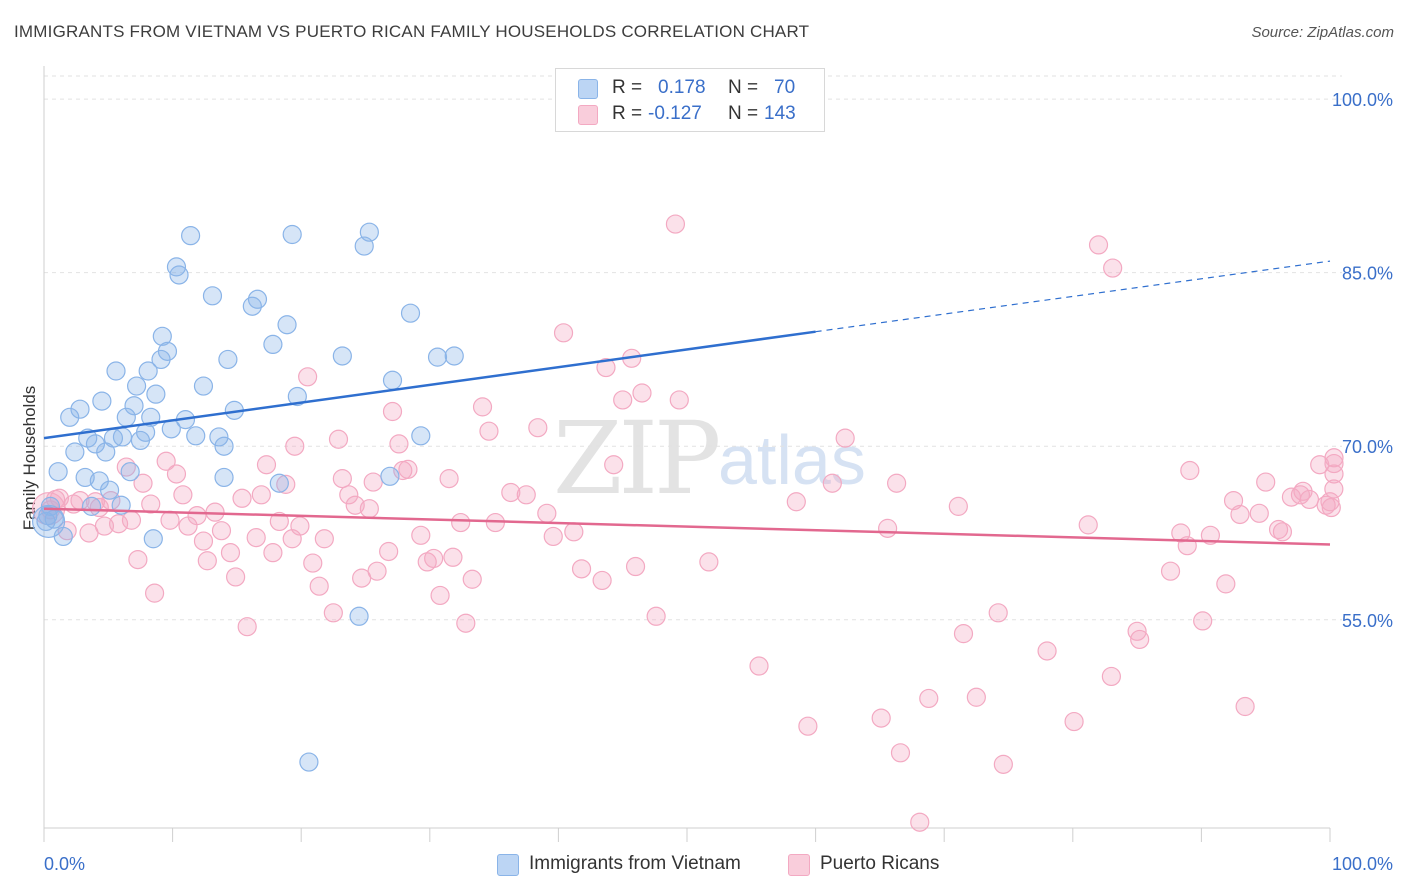 The image size is (1406, 892). I want to click on vietnam-legend-swatch, so click(508, 865).